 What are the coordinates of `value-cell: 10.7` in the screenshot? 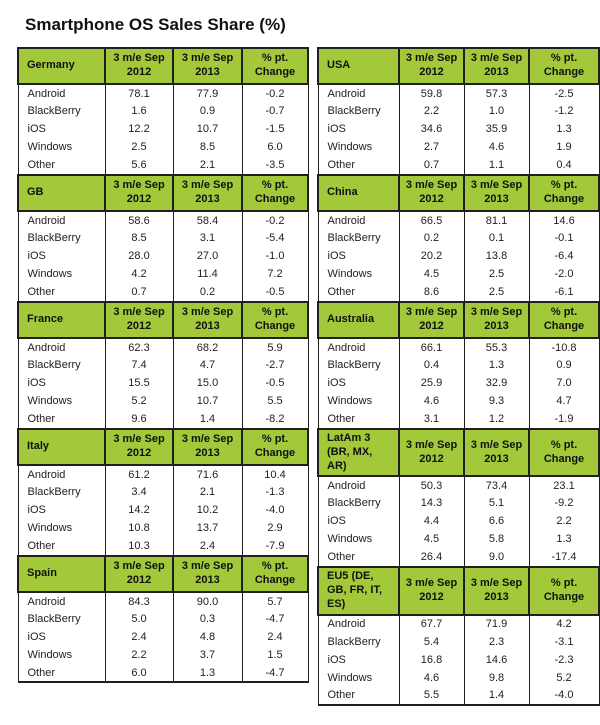 It's located at (207, 401).